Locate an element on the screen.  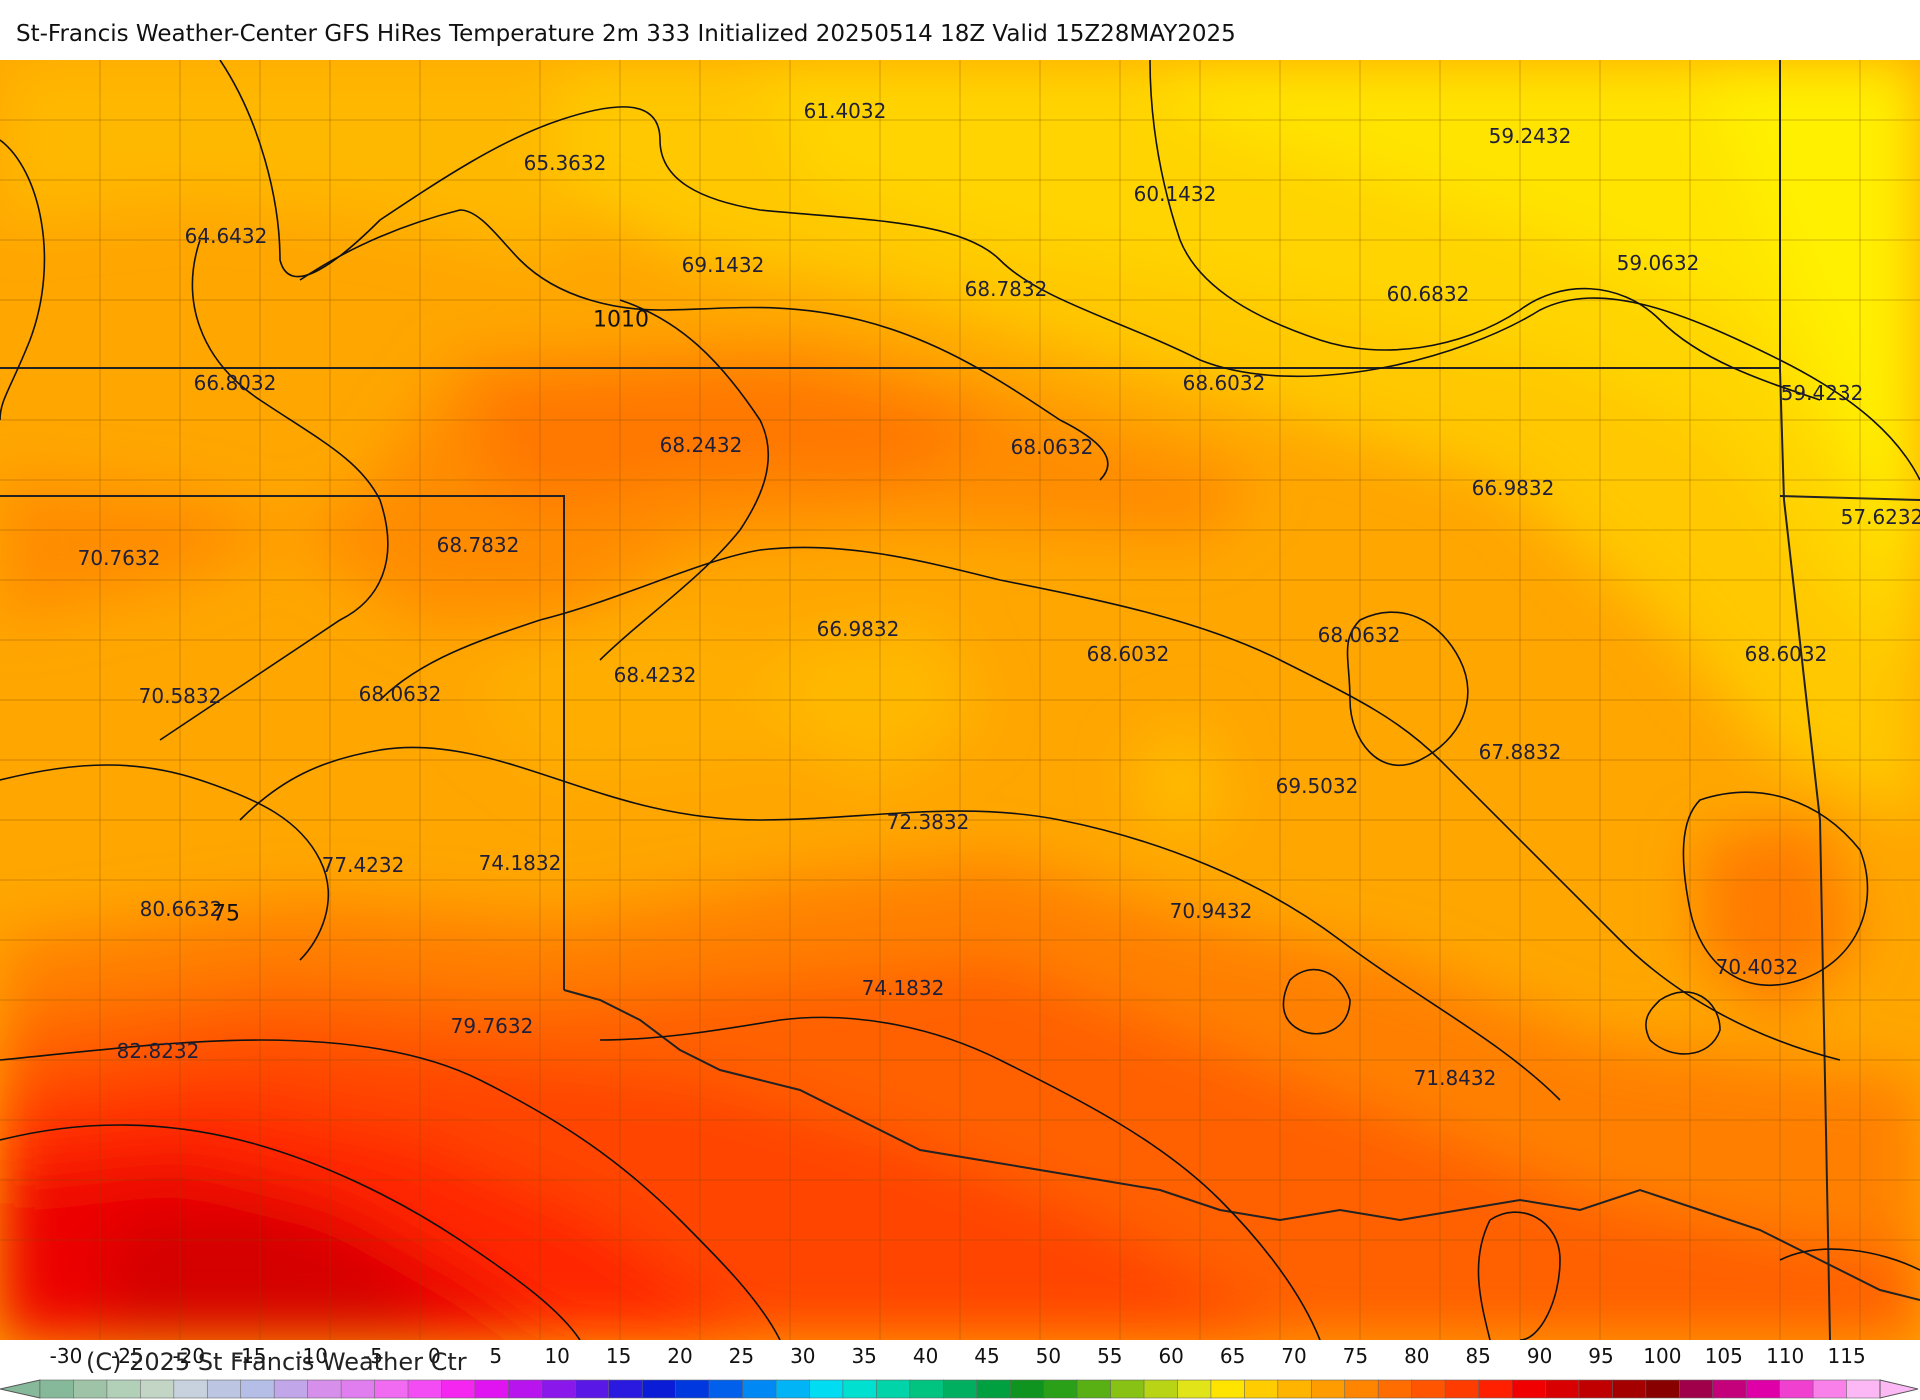
scale-tick-label: 70 is located at coordinates (1294, 1356).